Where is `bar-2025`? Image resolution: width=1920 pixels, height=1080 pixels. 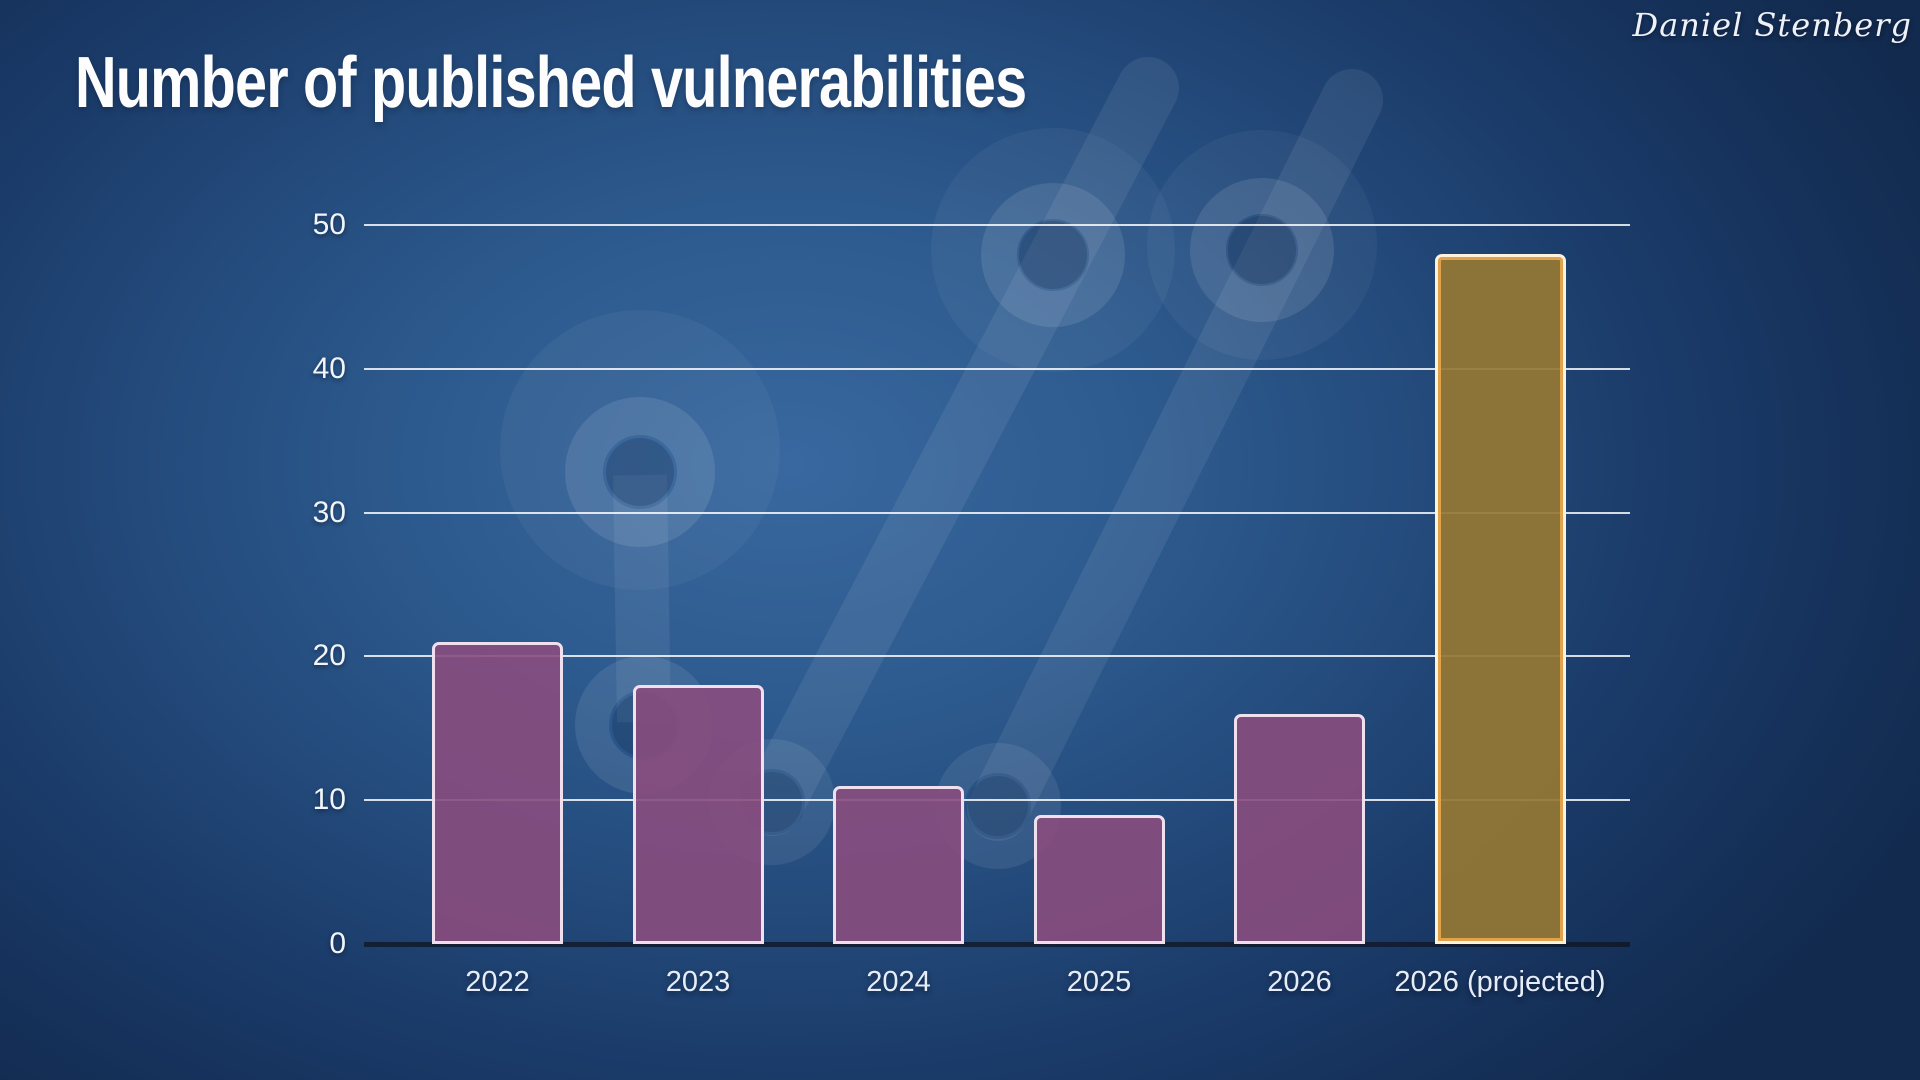 bar-2025 is located at coordinates (1099, 879).